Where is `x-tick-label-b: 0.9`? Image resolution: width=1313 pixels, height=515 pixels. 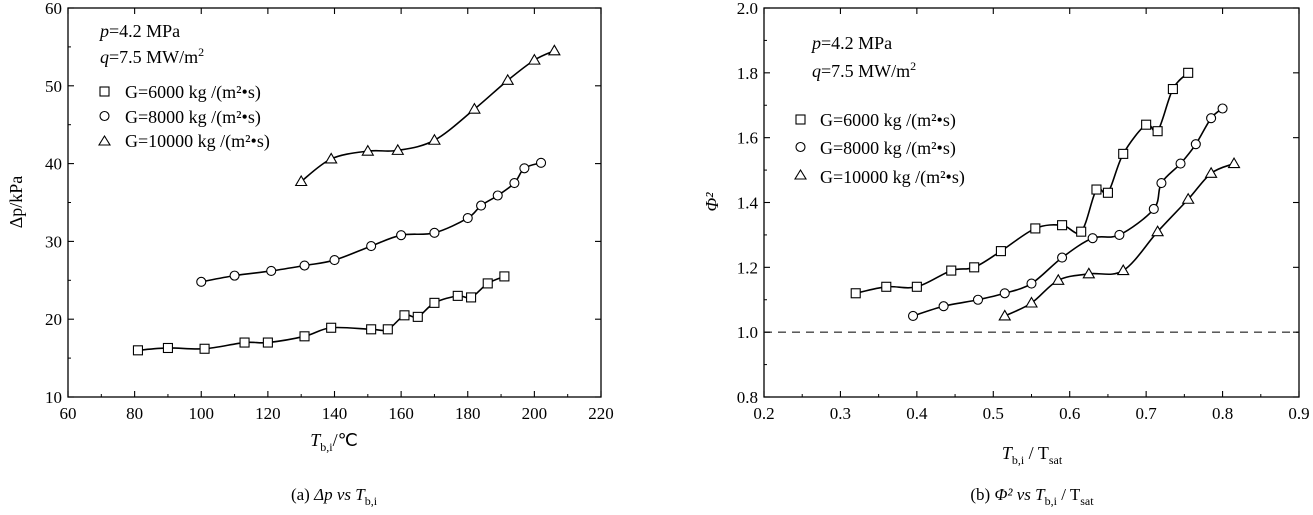
x-tick-label-b: 0.9 is located at coordinates (1298, 413).